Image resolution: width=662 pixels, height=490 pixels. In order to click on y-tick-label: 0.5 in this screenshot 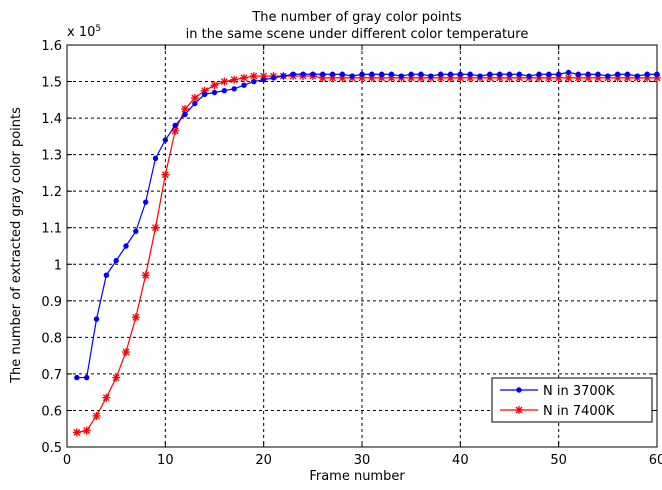, I will do `click(51, 448)`.